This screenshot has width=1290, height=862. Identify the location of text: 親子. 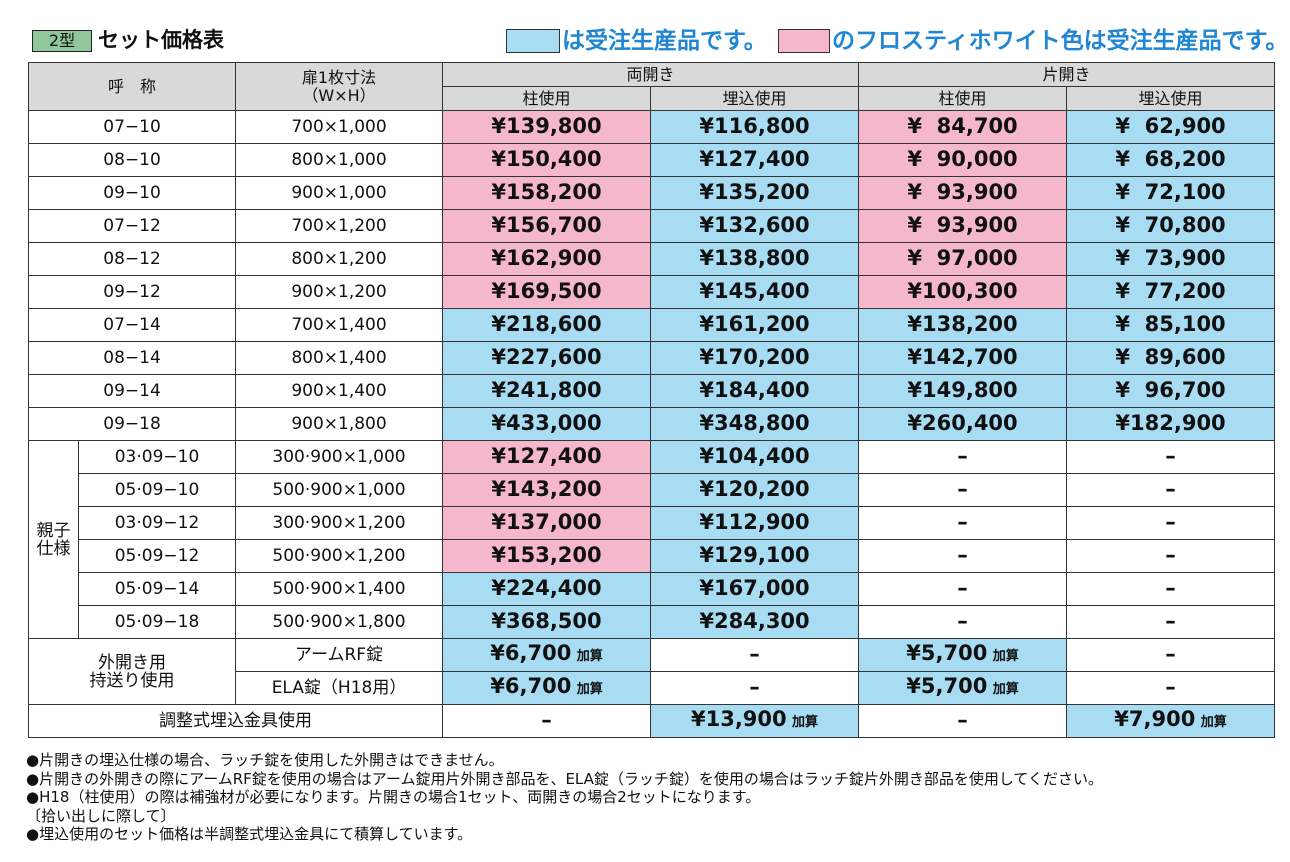
(53, 530).